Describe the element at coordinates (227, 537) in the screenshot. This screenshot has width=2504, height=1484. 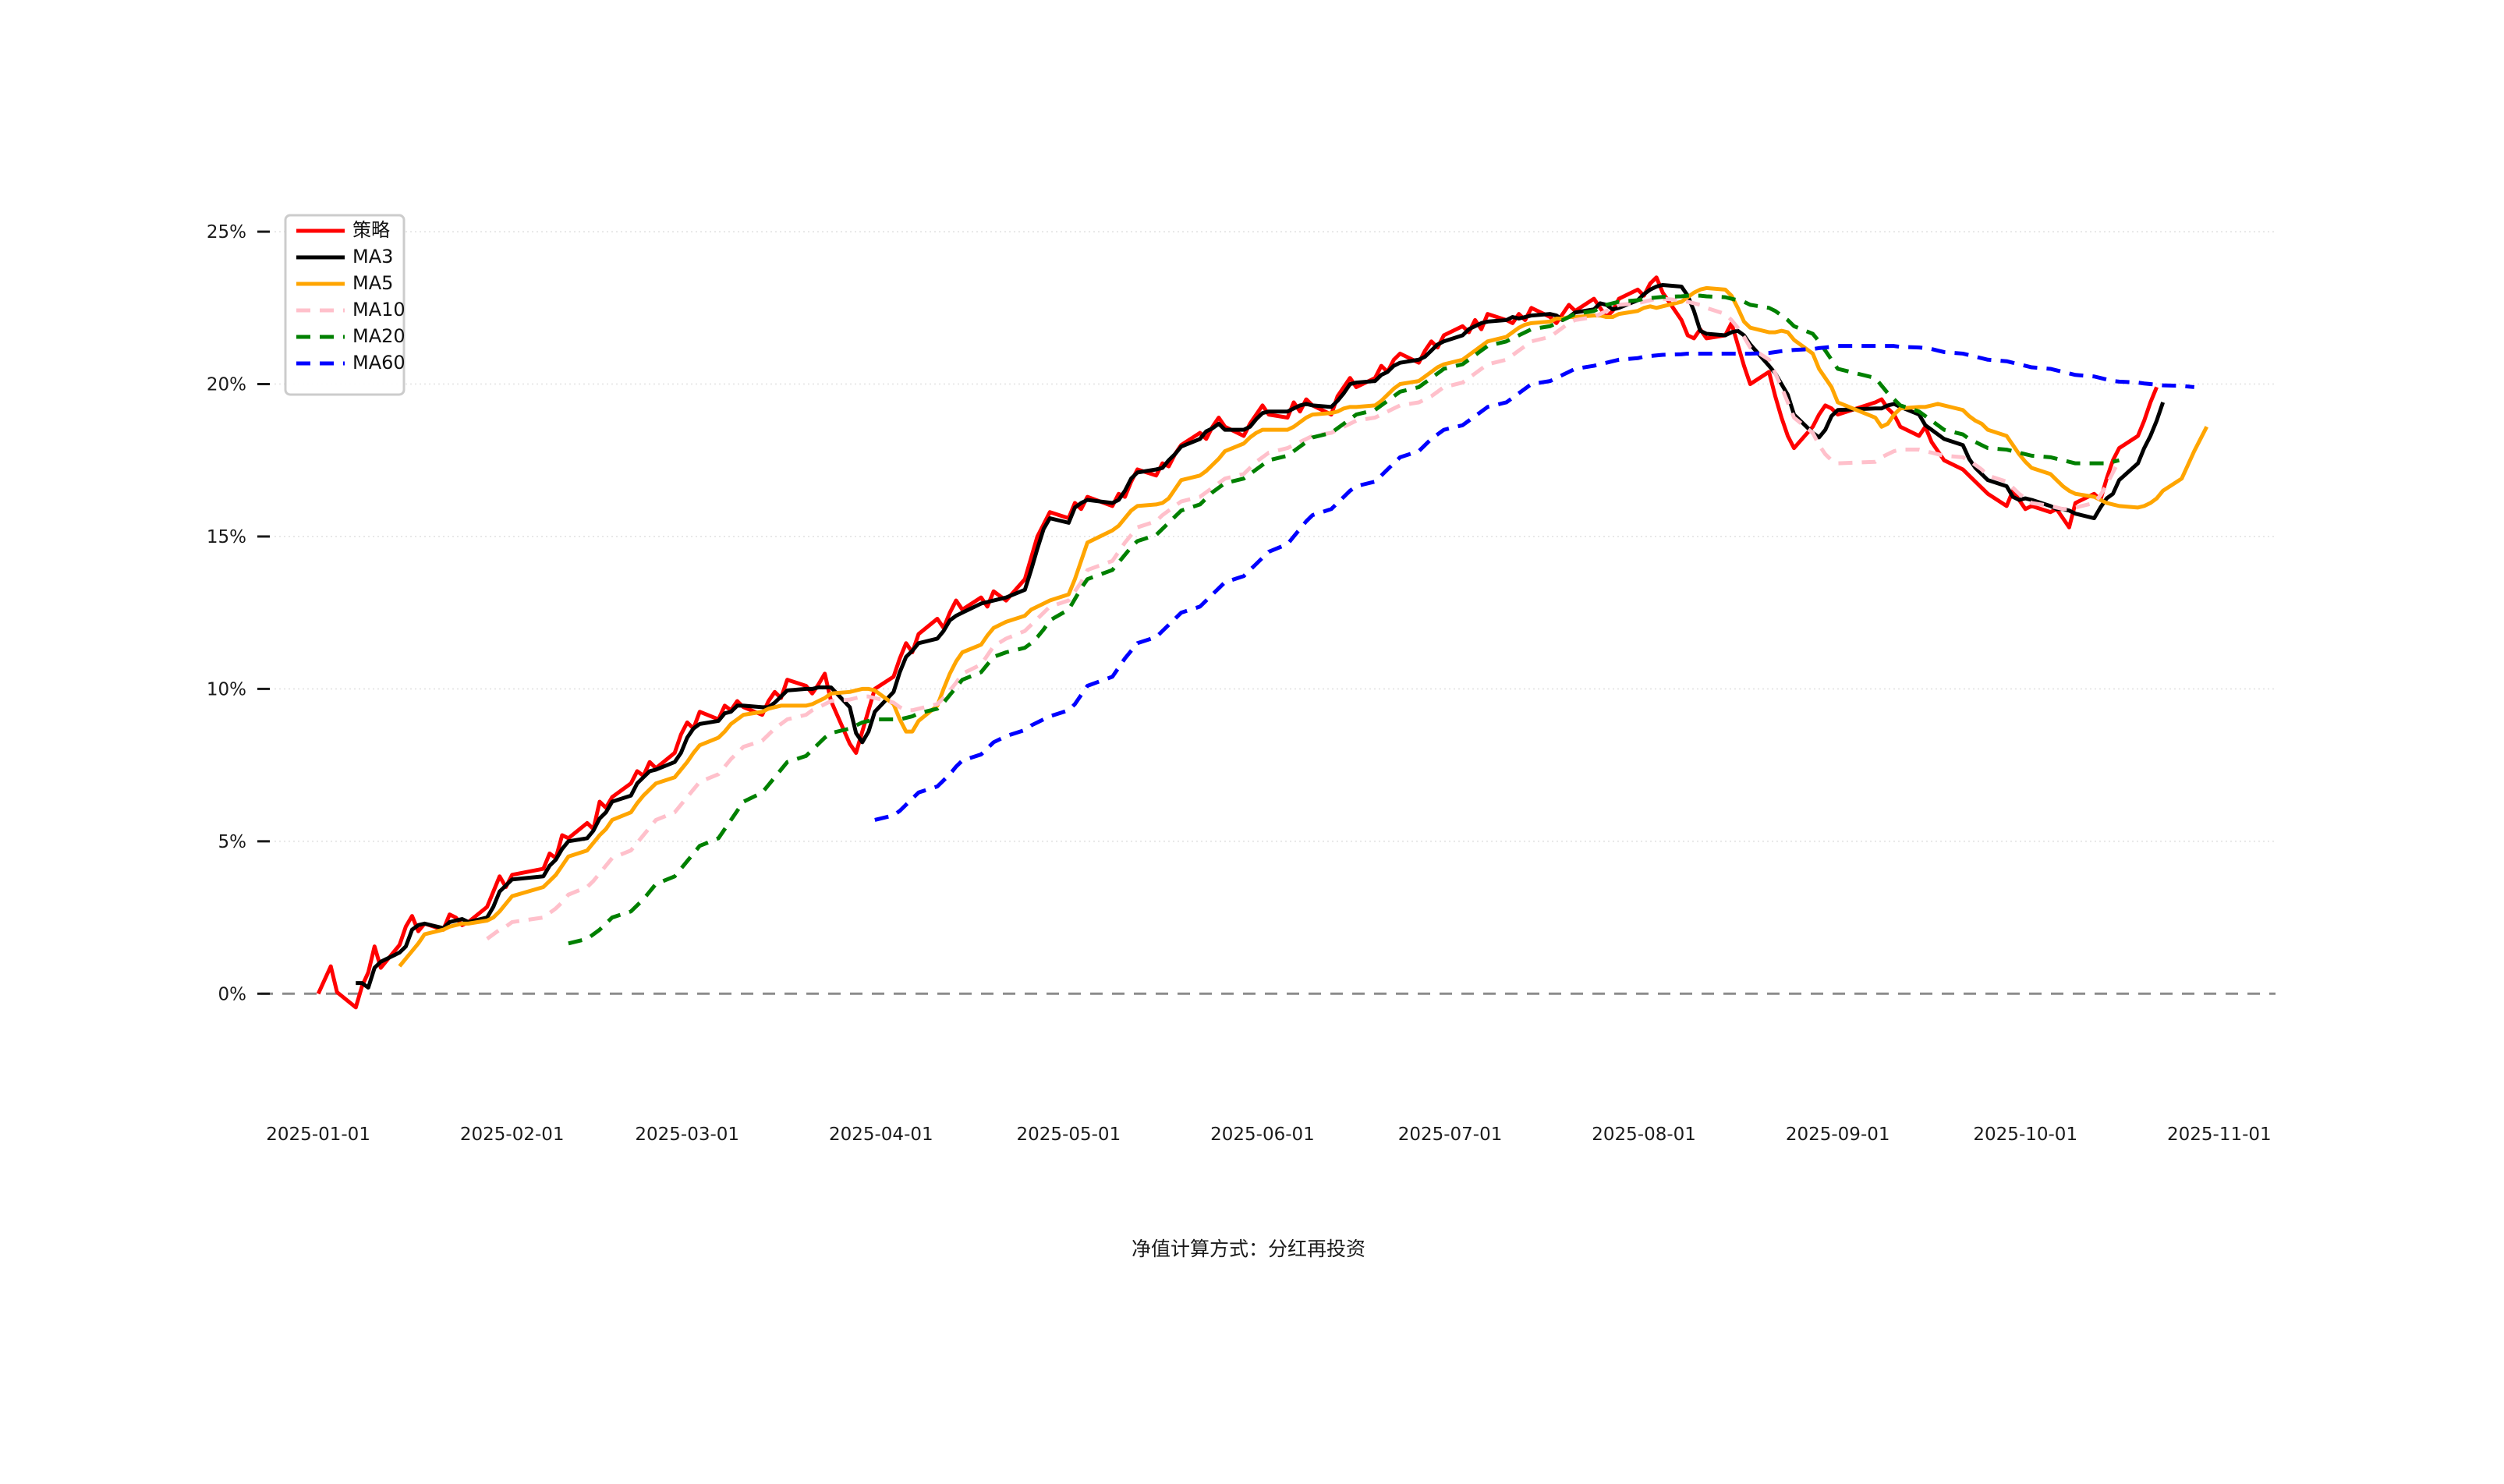
I see `y-tick-label: 15%` at that location.